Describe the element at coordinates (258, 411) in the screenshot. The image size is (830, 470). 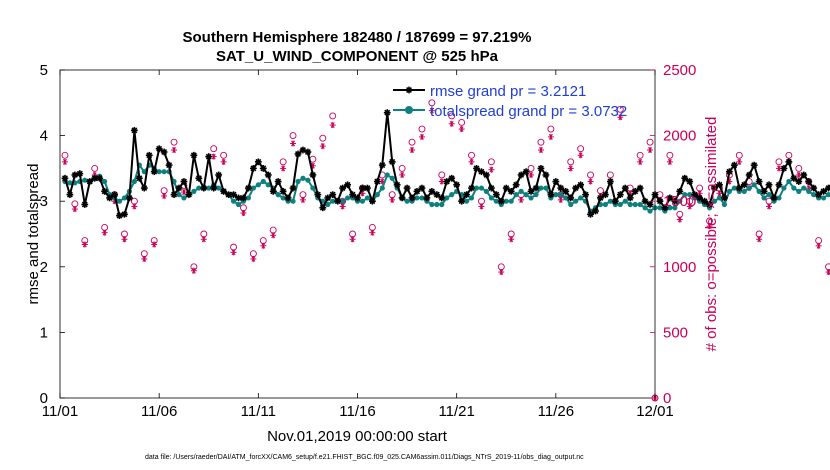
I see `x-tick-label: 11/11` at that location.